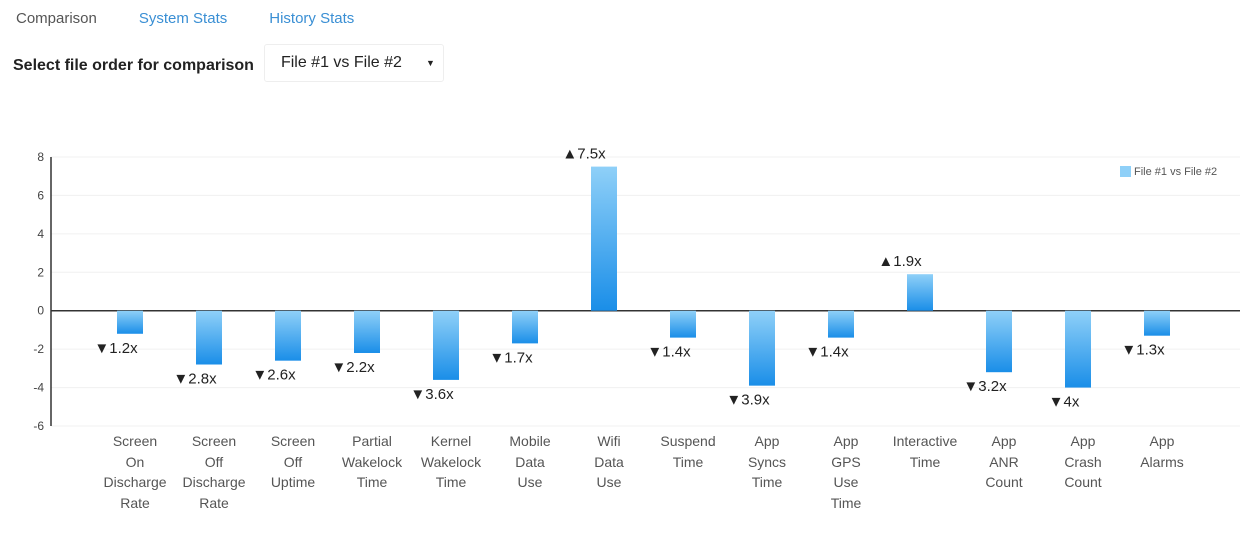 The width and height of the screenshot is (1252, 539). What do you see at coordinates (925, 451) in the screenshot?
I see `x-tick-label: Interactive Time` at bounding box center [925, 451].